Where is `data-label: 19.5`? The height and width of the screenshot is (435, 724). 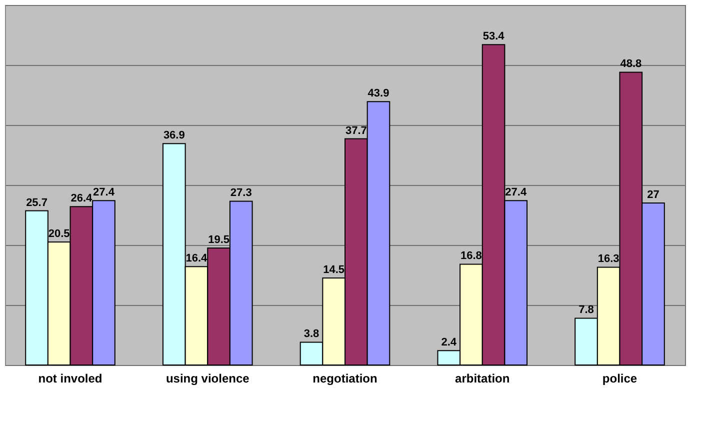 data-label: 19.5 is located at coordinates (219, 240).